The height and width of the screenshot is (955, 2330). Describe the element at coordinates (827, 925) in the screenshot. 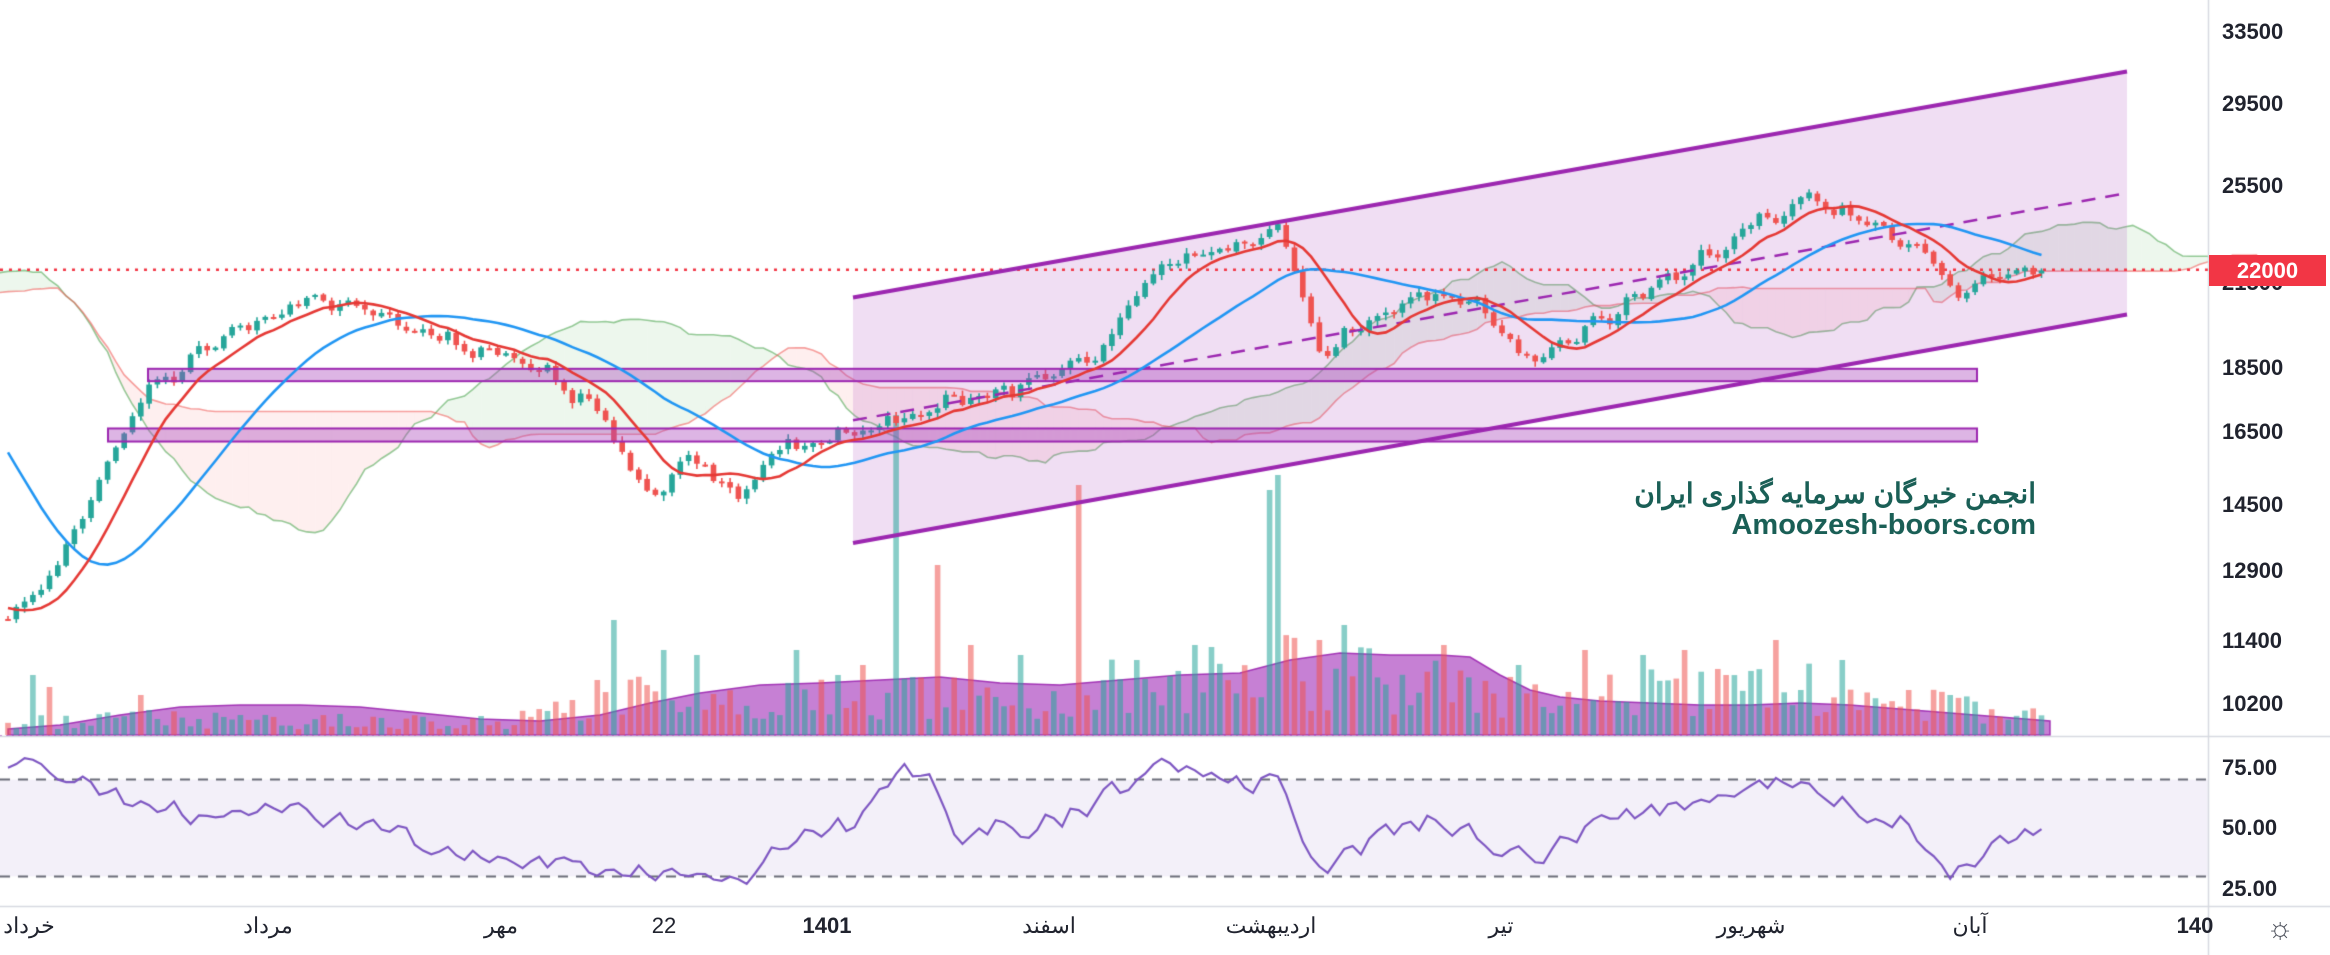

I see `time-axis-label: 1401` at that location.